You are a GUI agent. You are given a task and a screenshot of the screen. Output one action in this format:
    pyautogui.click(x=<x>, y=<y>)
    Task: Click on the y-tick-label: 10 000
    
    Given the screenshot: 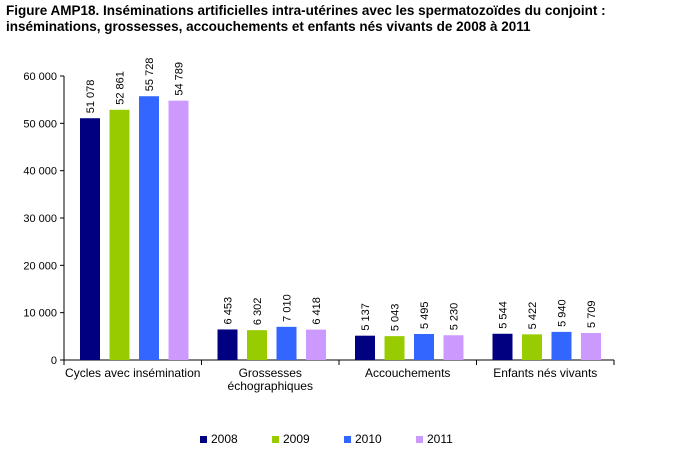 What is the action you would take?
    pyautogui.click(x=40, y=314)
    